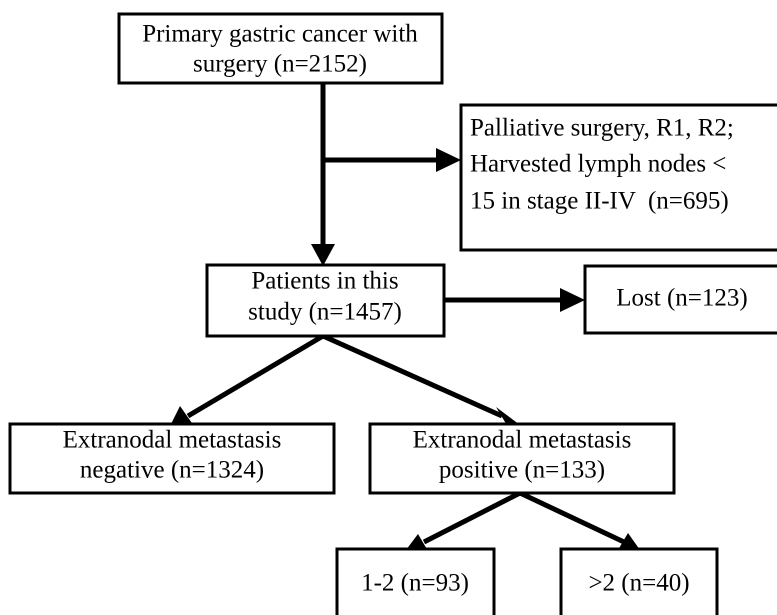 The image size is (777, 615). Describe the element at coordinates (602, 128) in the screenshot. I see `node-text: Palliative surgery, R1, R2;` at that location.